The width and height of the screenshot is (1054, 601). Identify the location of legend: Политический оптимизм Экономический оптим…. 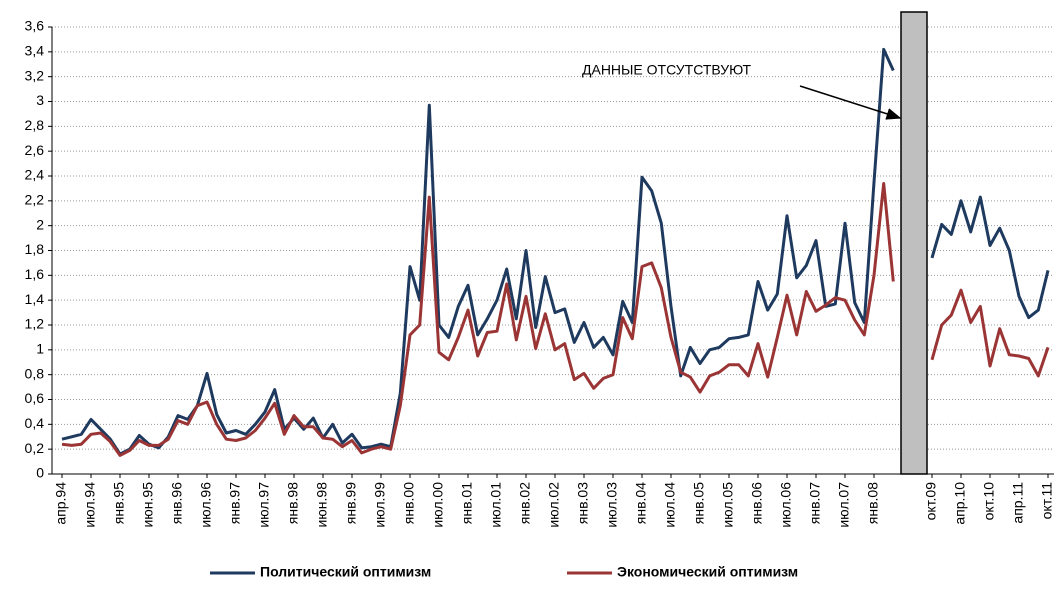
(504, 572).